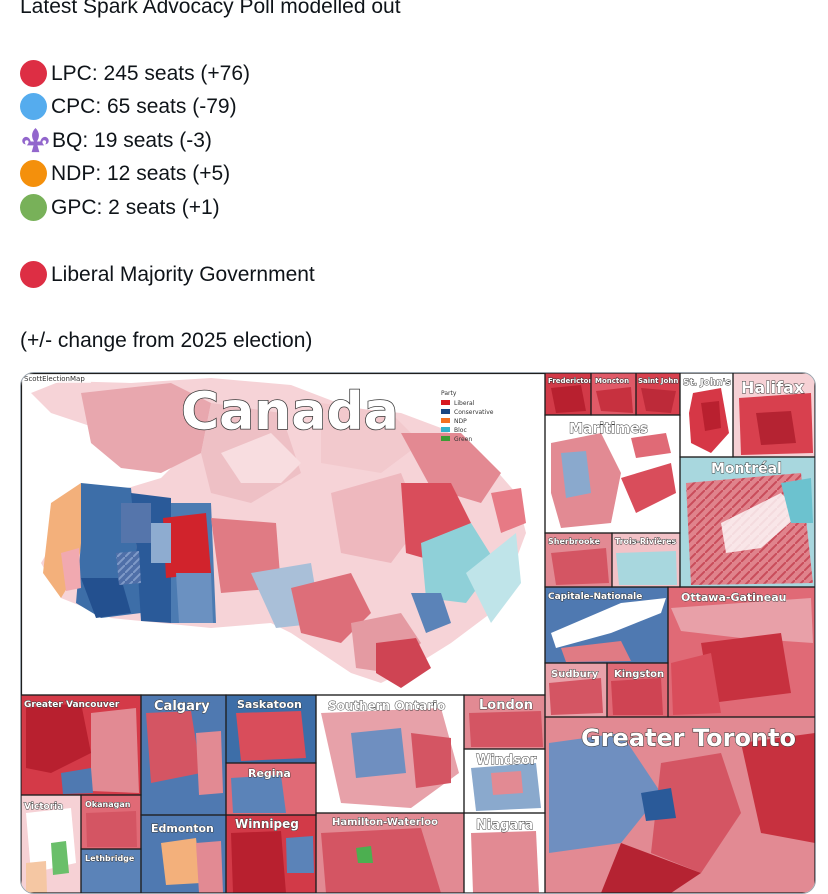 This screenshot has height=894, width=828. What do you see at coordinates (445, 429) in the screenshot?
I see `legend-swatch-bloc` at bounding box center [445, 429].